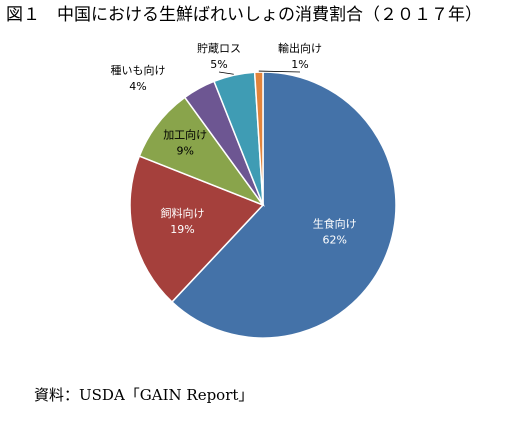 This screenshot has width=518, height=433. I want to click on slice-label-name: 貯蔵ロス, so click(219, 48).